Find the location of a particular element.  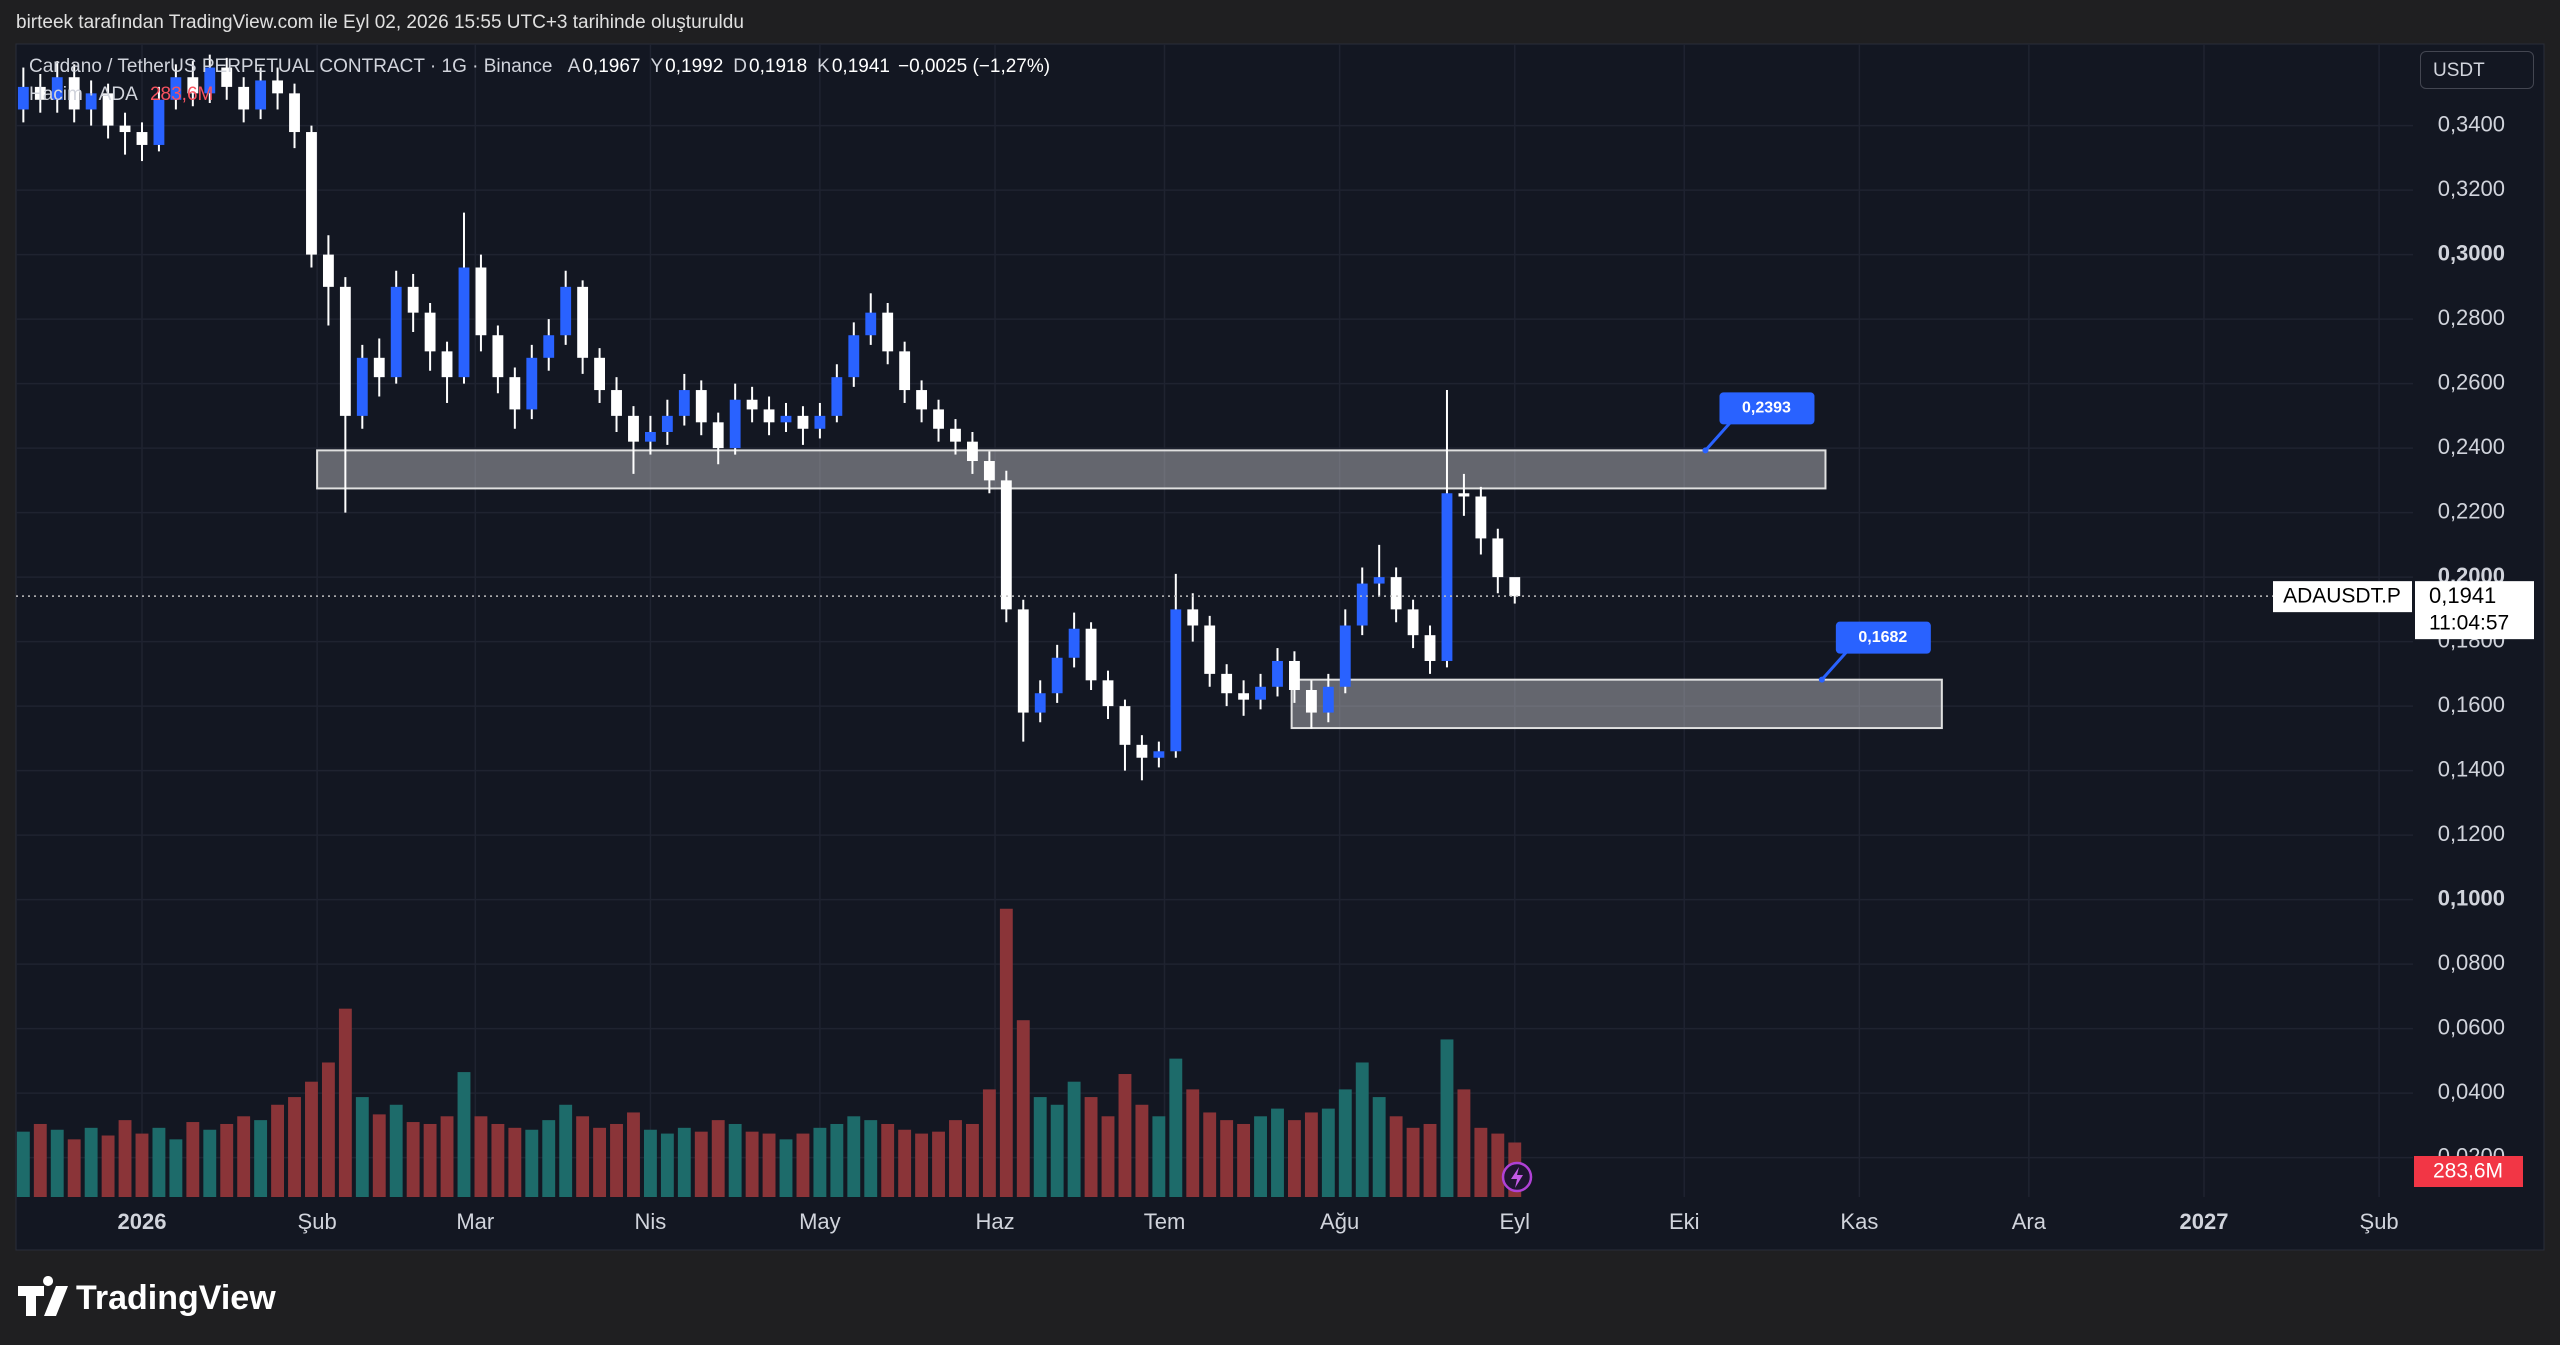

x-tick-label: Mar is located at coordinates (475, 1221).